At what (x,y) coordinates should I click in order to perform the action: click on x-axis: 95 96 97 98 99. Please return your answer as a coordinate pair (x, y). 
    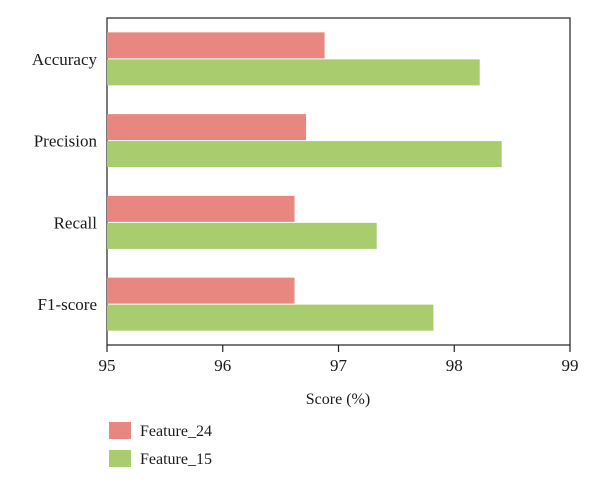
    Looking at the image, I should click on (339, 360).